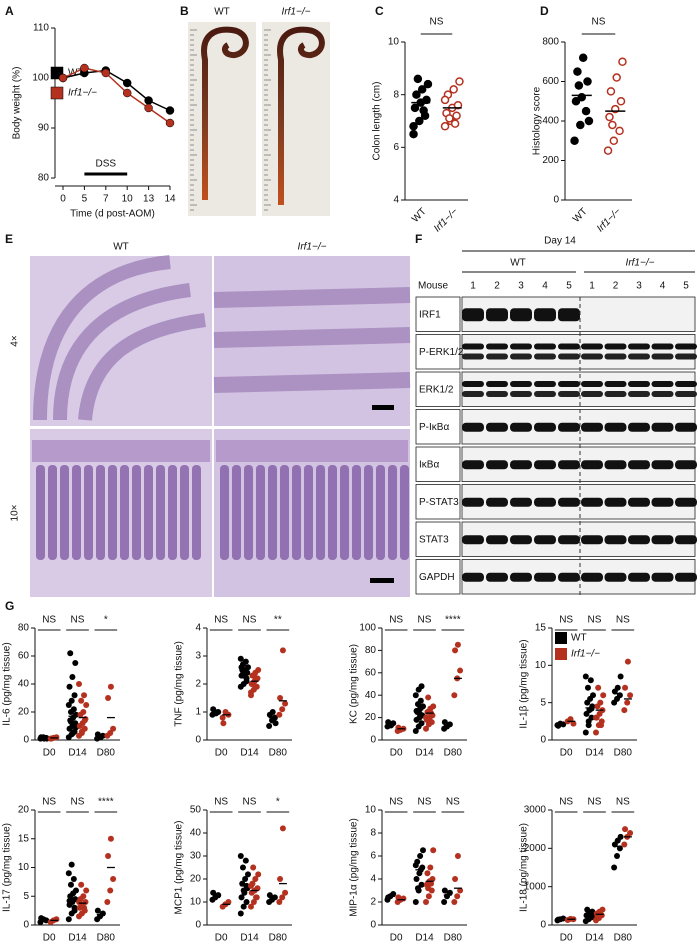 The width and height of the screenshot is (700, 952). I want to click on y-tick-label: 1, so click(198, 712).